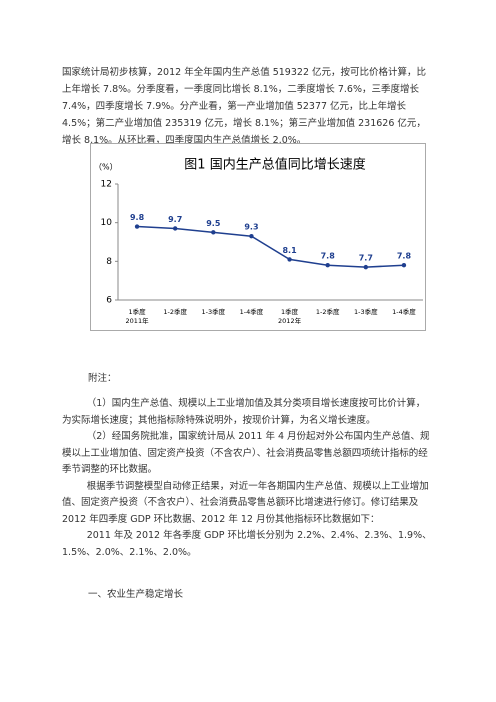 The width and height of the screenshot is (496, 702). What do you see at coordinates (270, 246) in the screenshot?
I see `line` at bounding box center [270, 246].